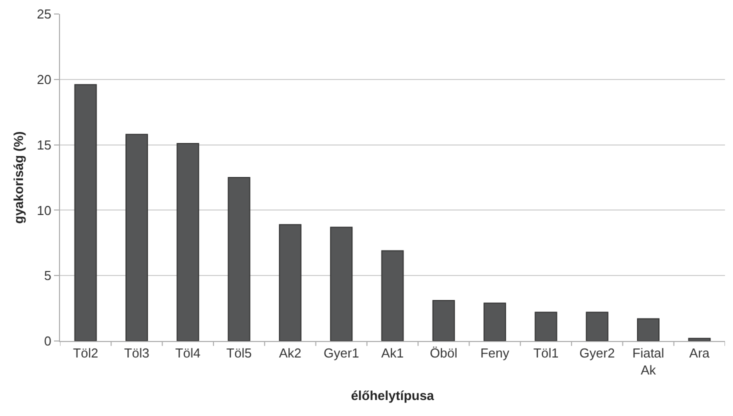 The height and width of the screenshot is (416, 733). What do you see at coordinates (48, 276) in the screenshot?
I see `y-tick-label: 5` at bounding box center [48, 276].